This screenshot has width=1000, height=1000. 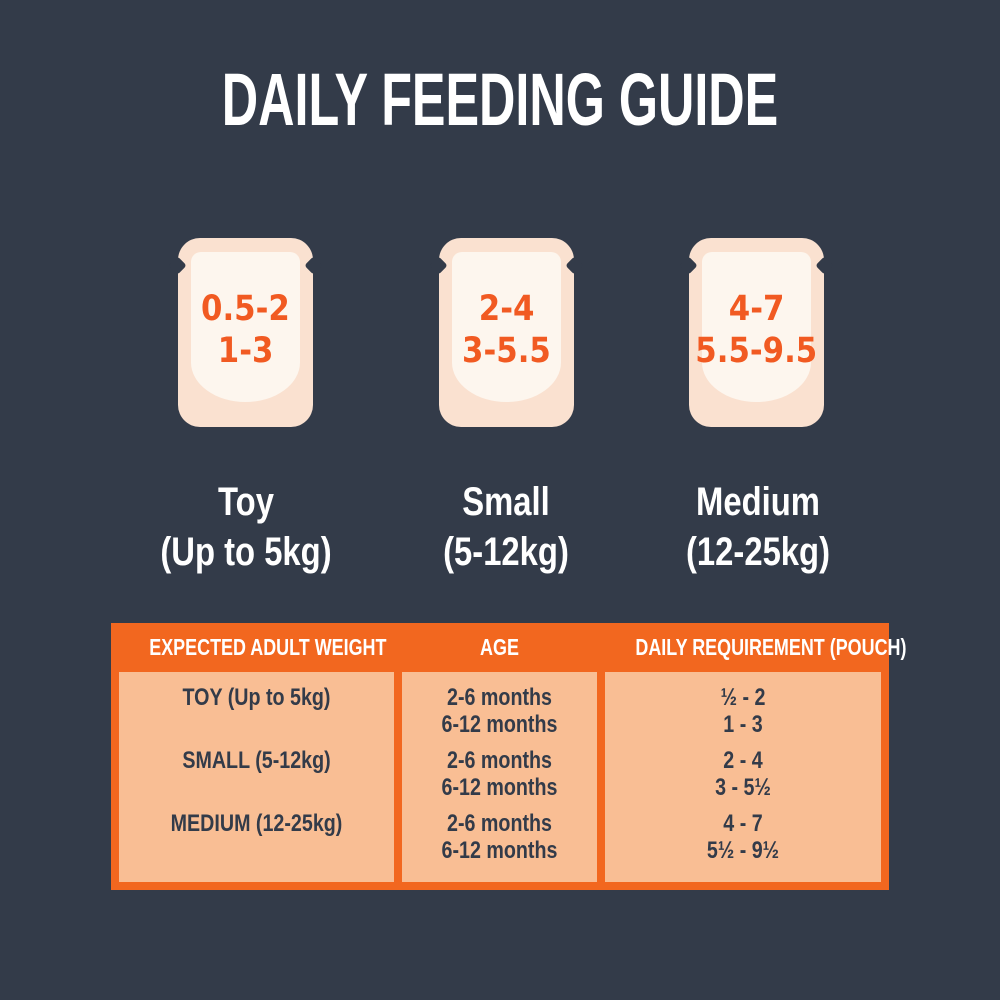 I want to click on requirement-value: 2 - 4, so click(x=743, y=760).